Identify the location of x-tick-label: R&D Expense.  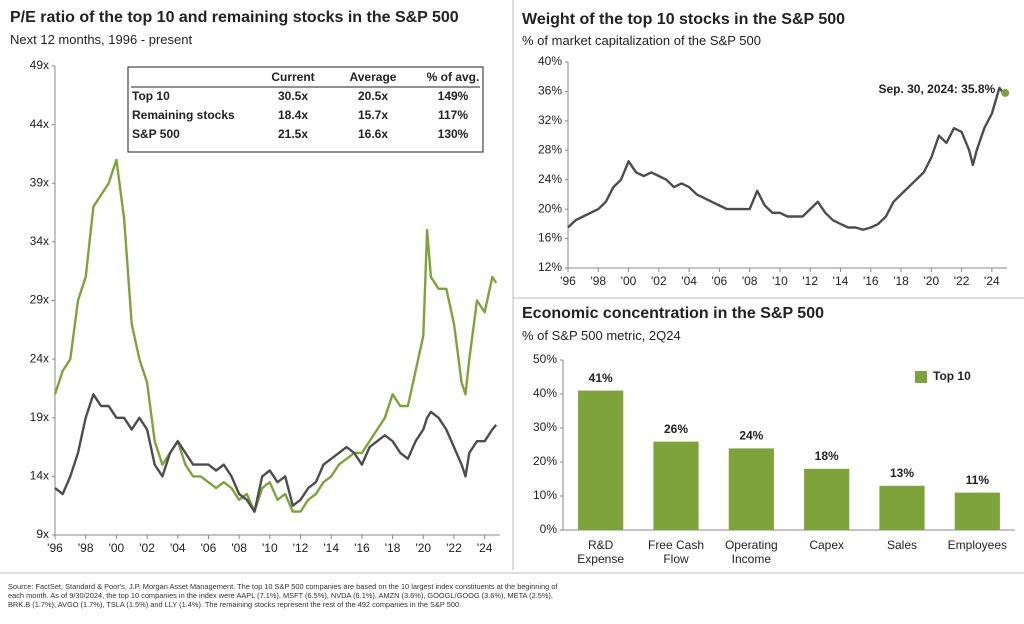
(600, 552).